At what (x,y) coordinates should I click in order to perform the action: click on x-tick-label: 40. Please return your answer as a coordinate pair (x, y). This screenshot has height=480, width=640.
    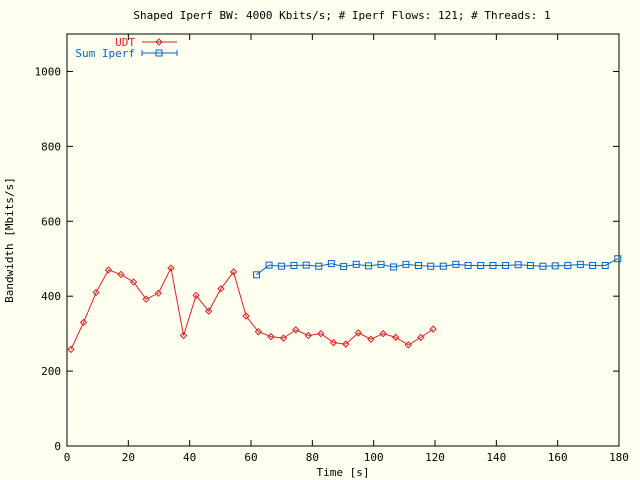
    Looking at the image, I should click on (189, 457).